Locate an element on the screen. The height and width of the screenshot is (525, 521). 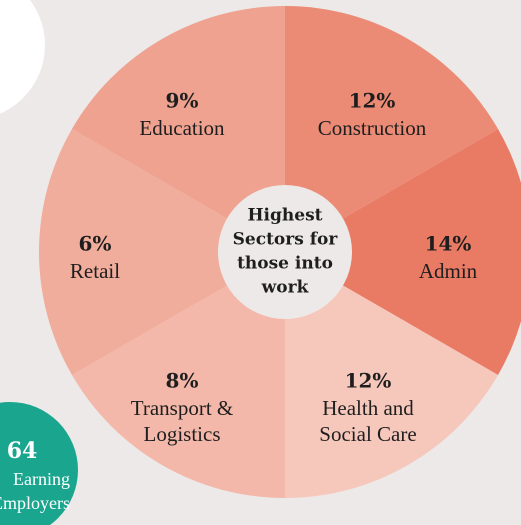
value-label: 8% is located at coordinates (182, 381).